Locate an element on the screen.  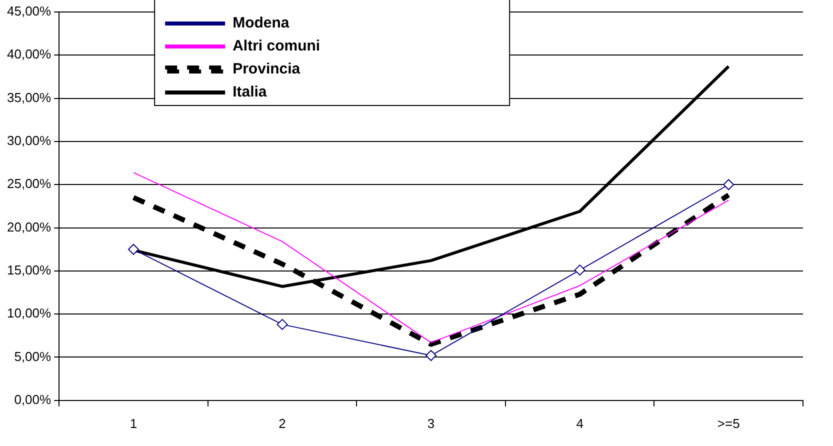
legend-label: Altri comuni is located at coordinates (276, 46).